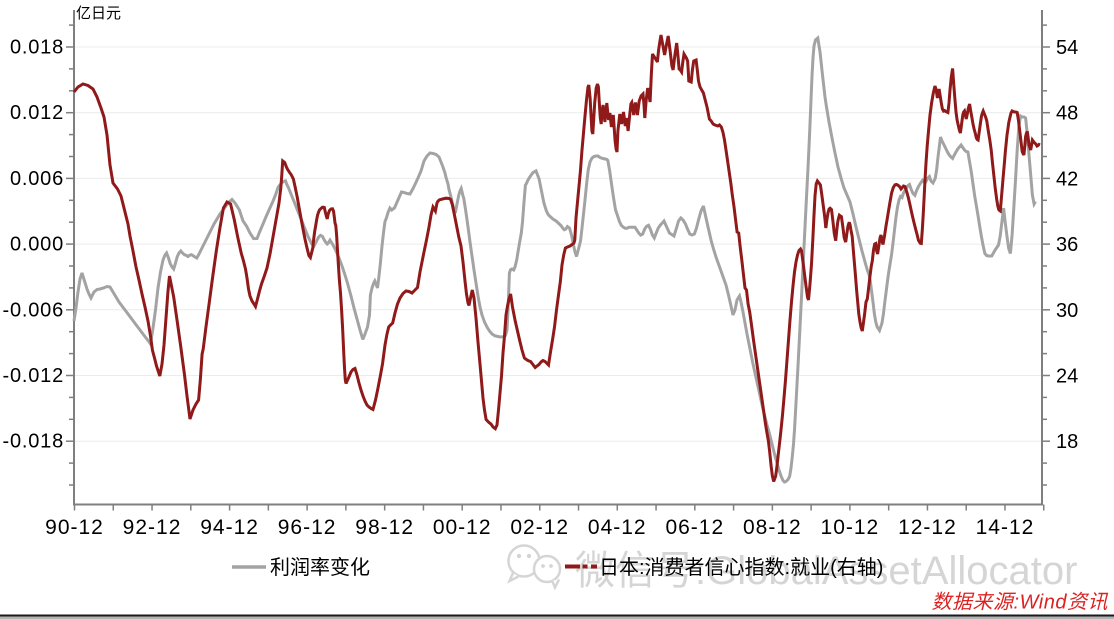  What do you see at coordinates (384, 527) in the screenshot?
I see `svg-text: 98-12` at bounding box center [384, 527].